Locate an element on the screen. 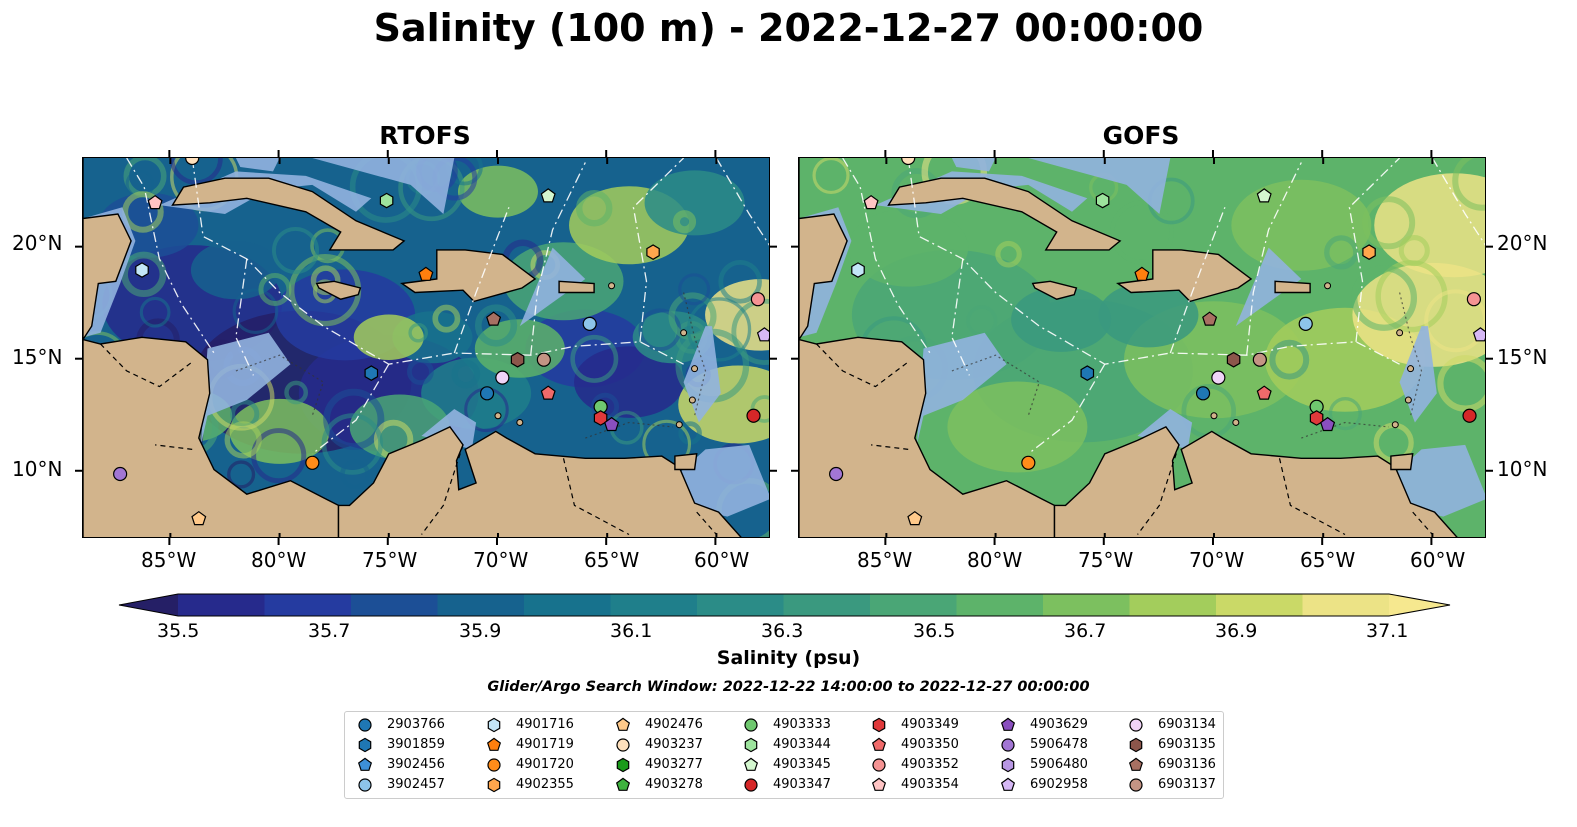 Image resolution: width=1577 pixels, height=827 pixels. colorbar-tick-label: 35.7 is located at coordinates (329, 631).